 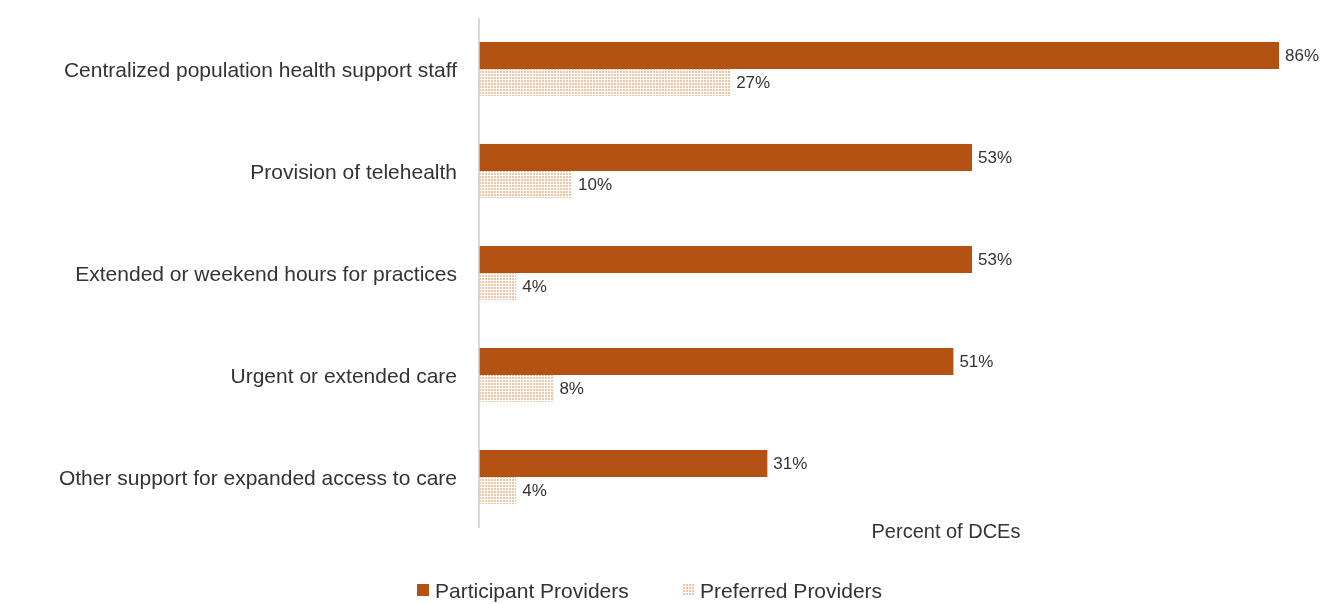 I want to click on x-axis-title: Percent of DCEs, so click(x=946, y=531).